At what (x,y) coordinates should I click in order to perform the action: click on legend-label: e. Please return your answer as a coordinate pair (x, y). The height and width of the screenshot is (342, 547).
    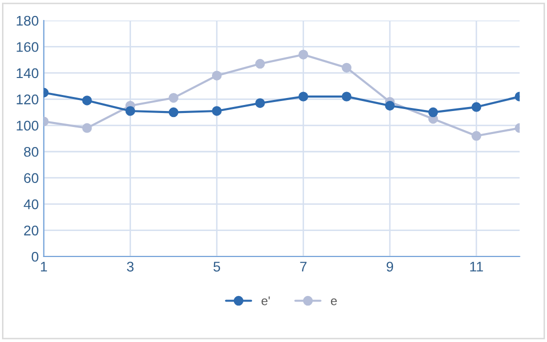
    Looking at the image, I should click on (333, 302).